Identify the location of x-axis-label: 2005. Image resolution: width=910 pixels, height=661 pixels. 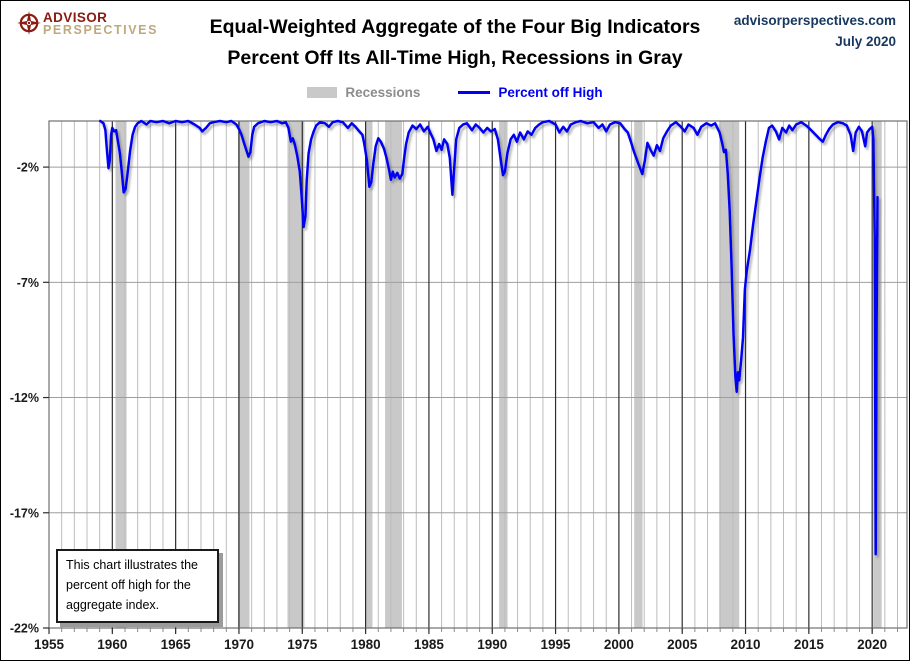
(682, 644).